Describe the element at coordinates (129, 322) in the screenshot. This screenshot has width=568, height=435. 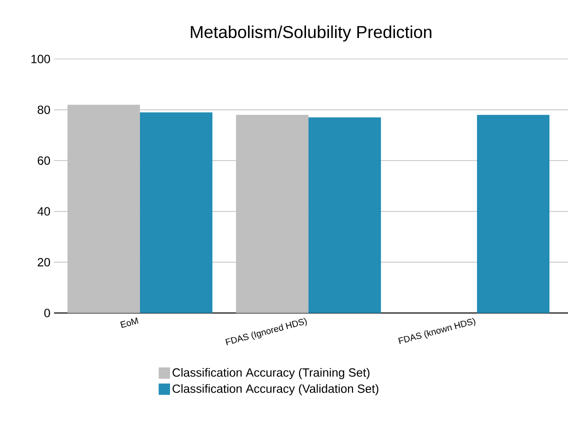
I see `x-tick-label: EoM` at that location.